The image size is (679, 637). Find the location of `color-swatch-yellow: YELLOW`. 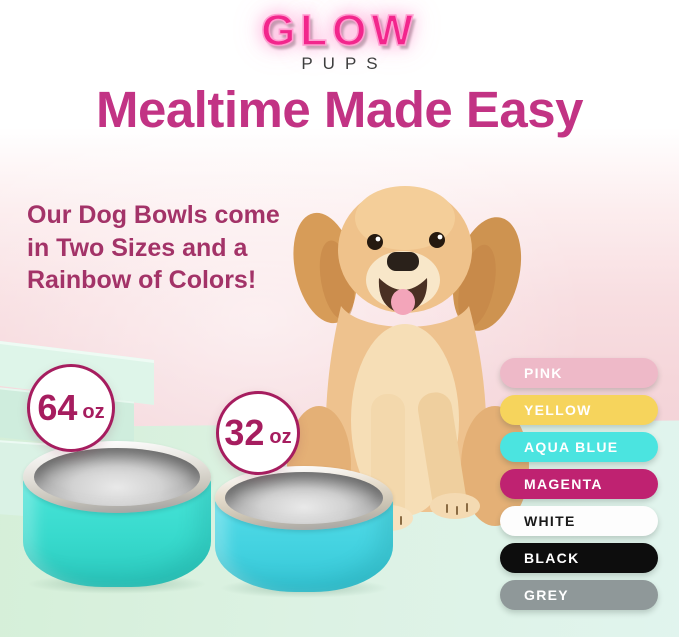

color-swatch-yellow: YELLOW is located at coordinates (579, 410).